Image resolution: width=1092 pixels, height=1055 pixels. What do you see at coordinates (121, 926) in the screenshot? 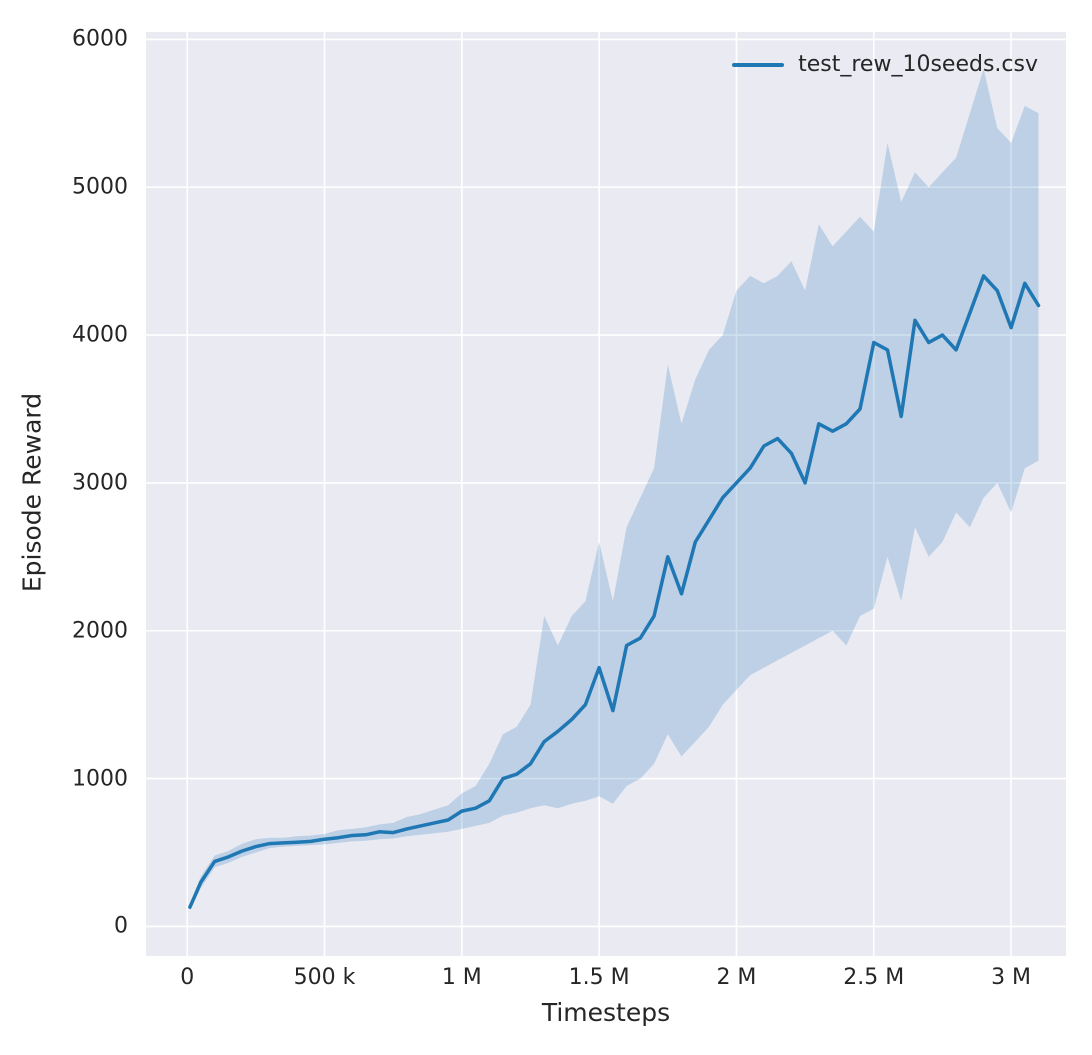
I see `y-tick-label: 0` at bounding box center [121, 926].